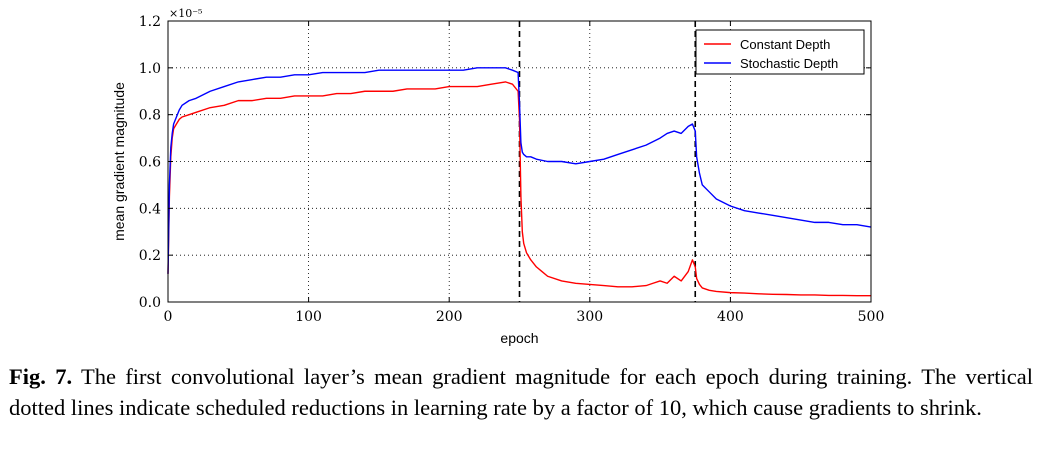 The image size is (1041, 464). What do you see at coordinates (150, 303) in the screenshot?
I see `y-tick-label: 0.0` at bounding box center [150, 303].